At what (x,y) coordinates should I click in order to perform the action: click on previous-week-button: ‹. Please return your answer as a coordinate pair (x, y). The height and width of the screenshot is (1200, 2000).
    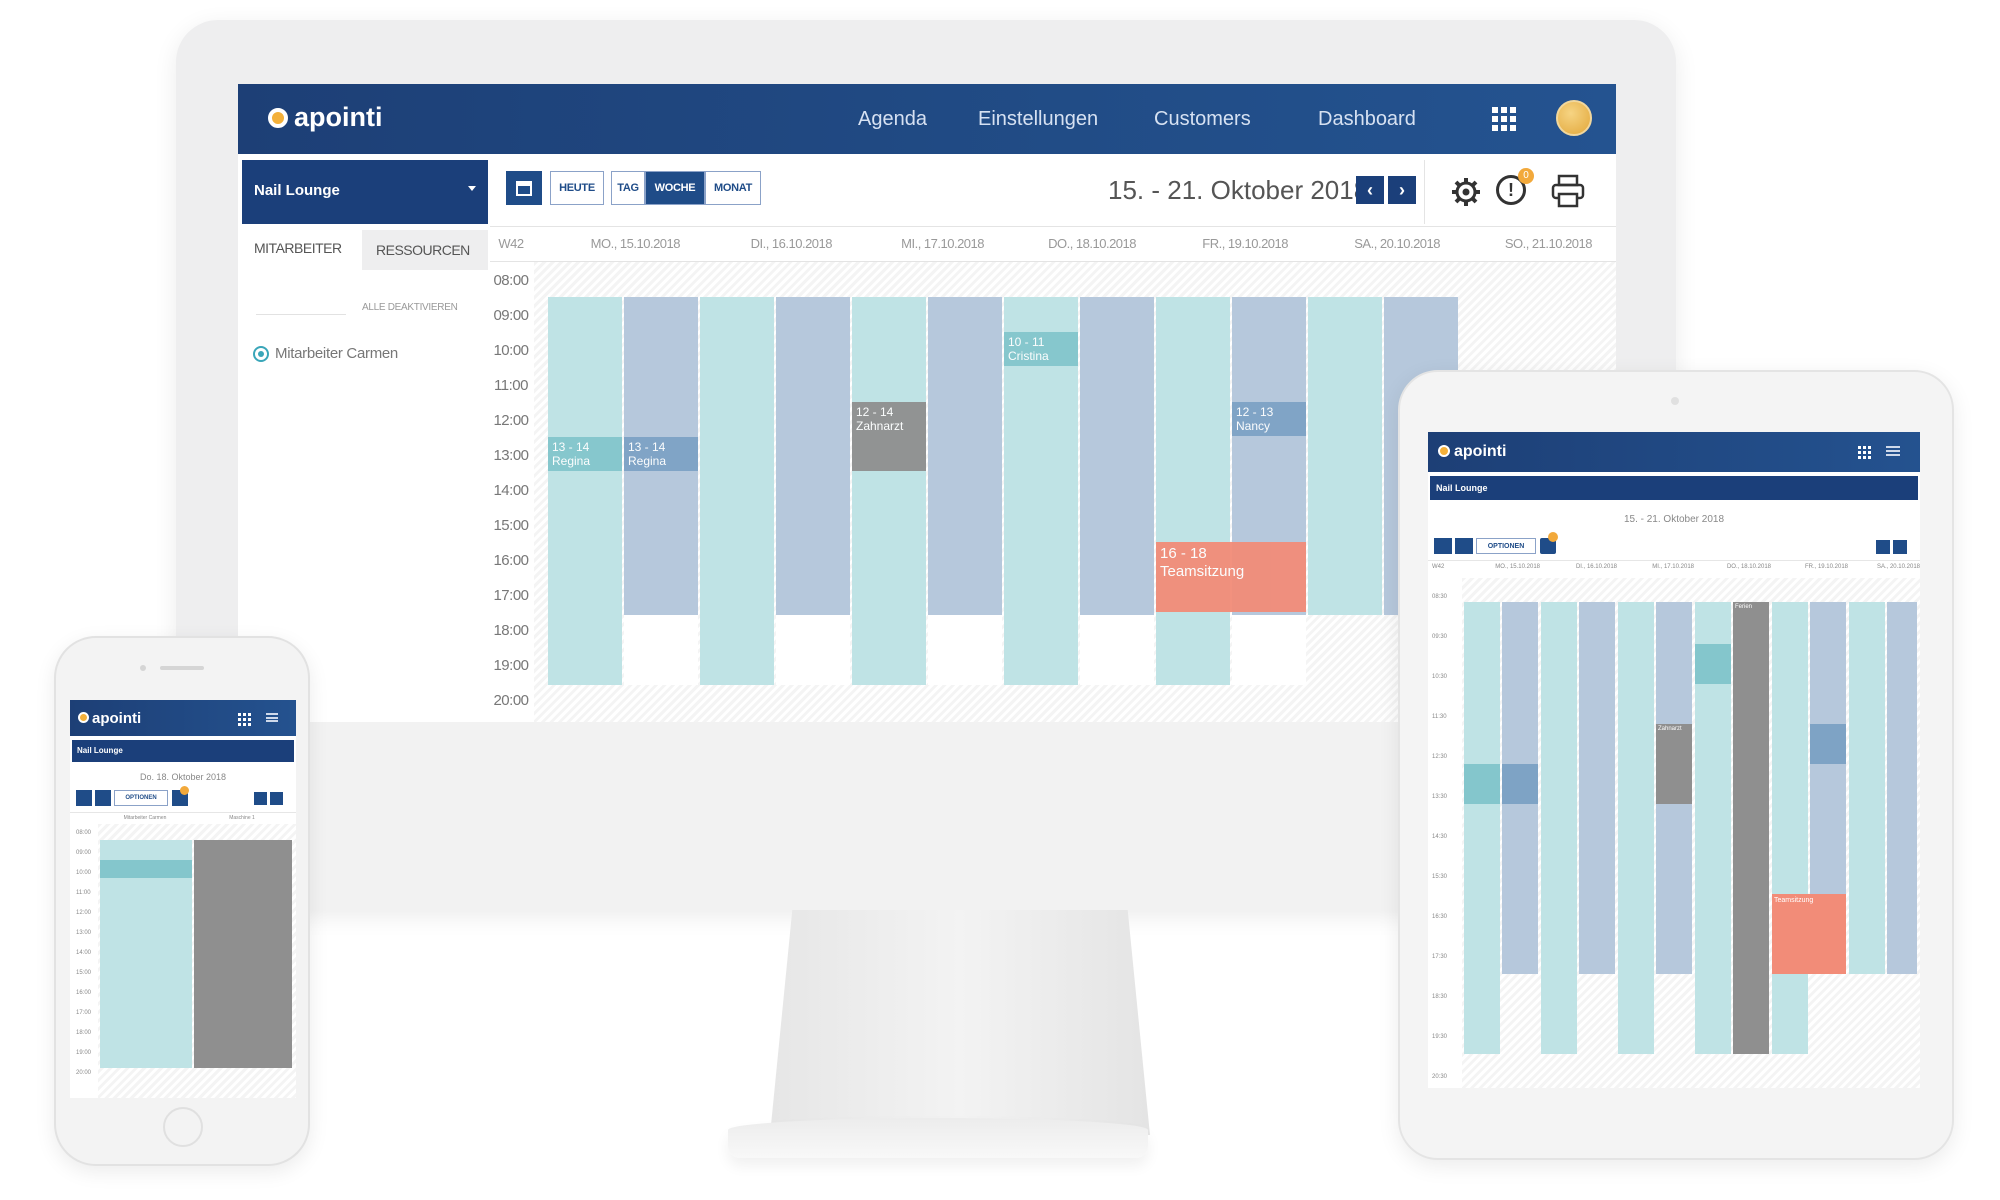
    Looking at the image, I should click on (1370, 190).